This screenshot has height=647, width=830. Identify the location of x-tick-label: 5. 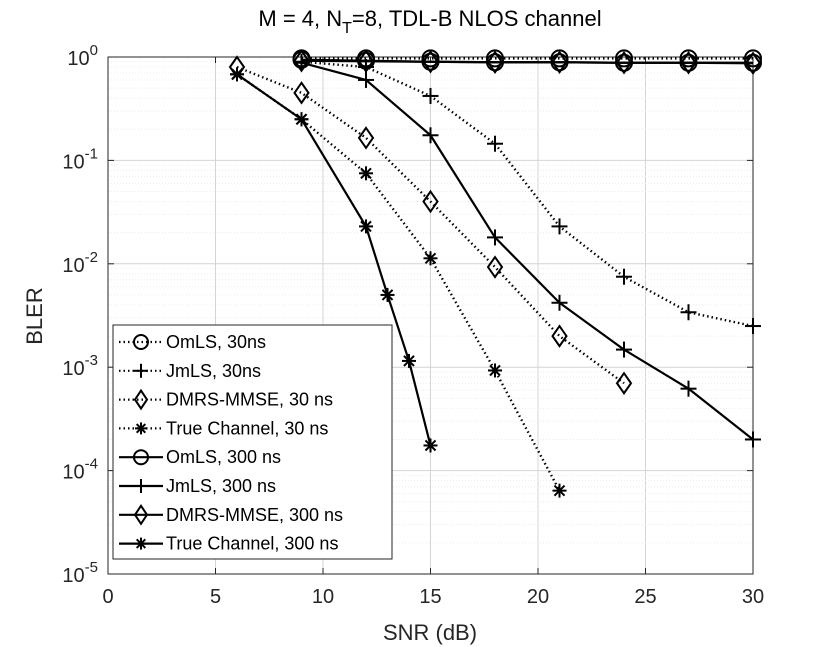
(215, 597).